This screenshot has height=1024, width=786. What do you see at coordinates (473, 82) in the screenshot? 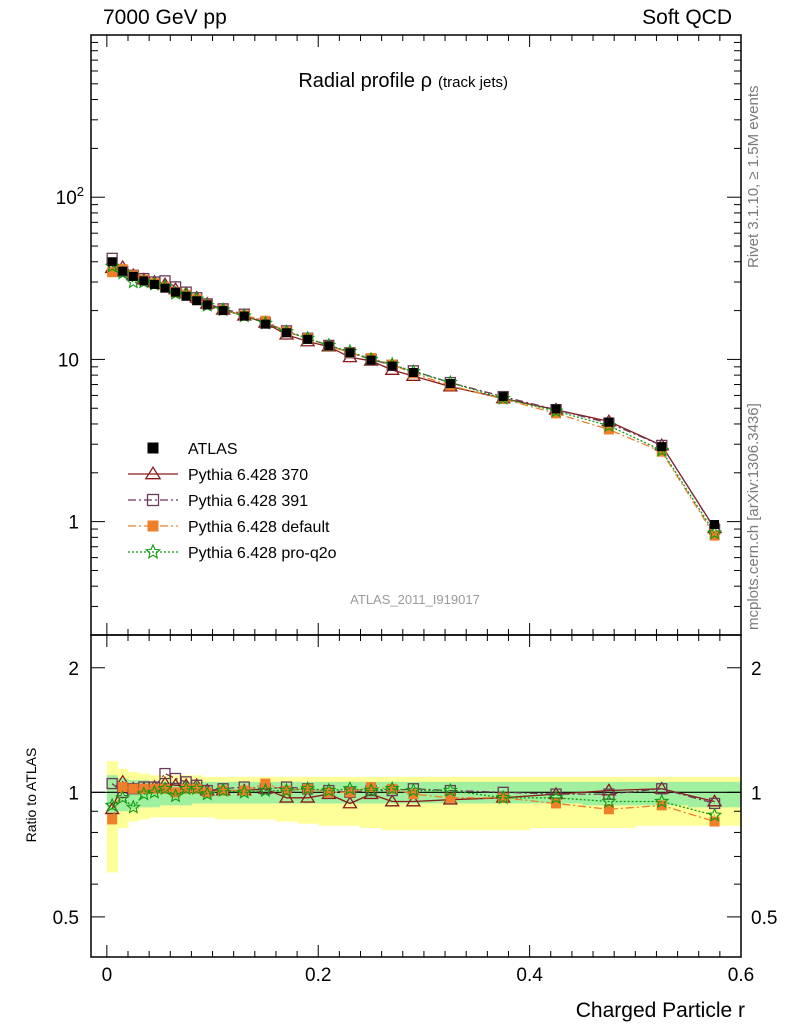
I see `plot-subtitle: (track jets)` at bounding box center [473, 82].